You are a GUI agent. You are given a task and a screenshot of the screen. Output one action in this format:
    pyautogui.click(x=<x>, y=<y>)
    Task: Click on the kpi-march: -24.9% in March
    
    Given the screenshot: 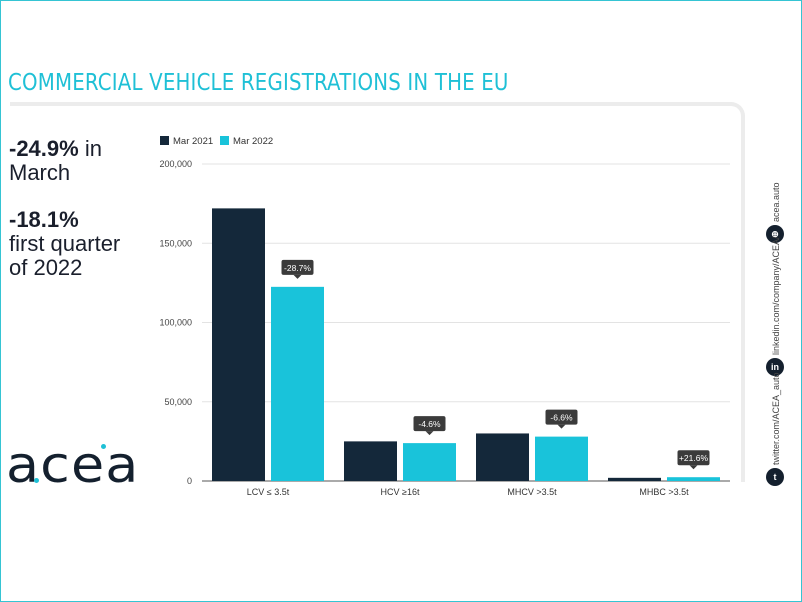 What is the action you would take?
    pyautogui.click(x=69, y=161)
    